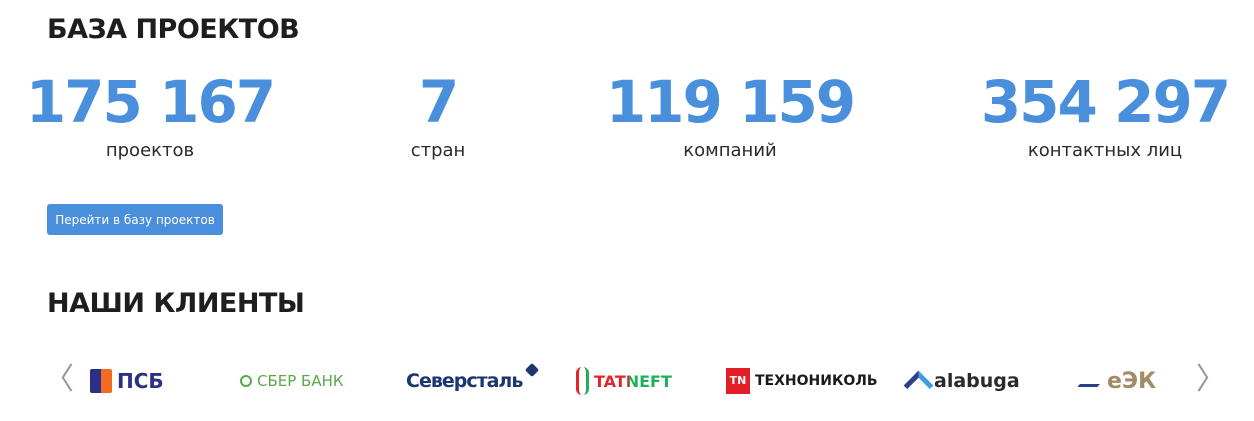 Image resolution: width=1254 pixels, height=421 pixels. I want to click on stat-companies: 119 159 компаний, so click(730, 115).